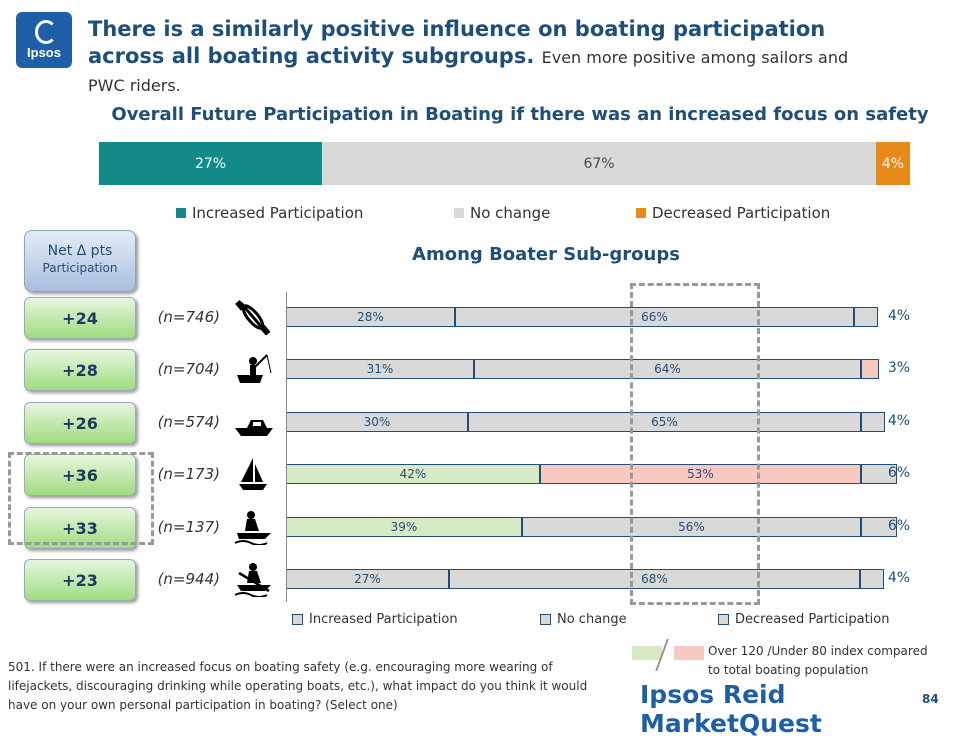 This screenshot has height=738, width=960. I want to click on index-legend-line1: Over 120 /Under 80 index compared, so click(818, 651).